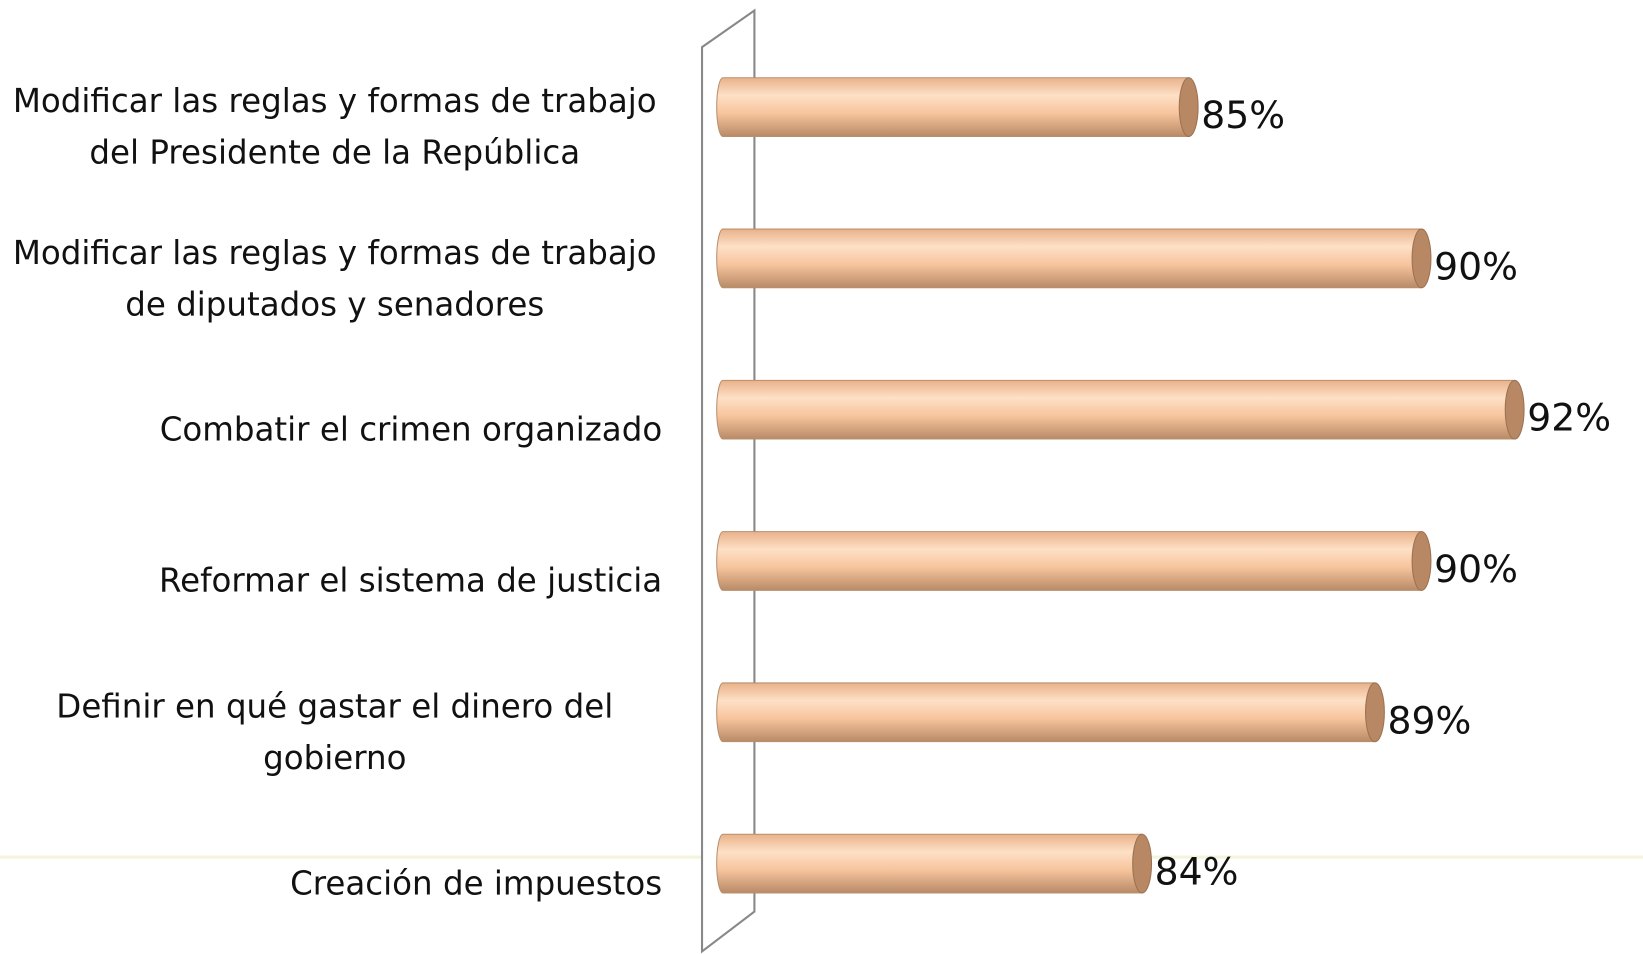 The height and width of the screenshot is (954, 1643). What do you see at coordinates (1243, 115) in the screenshot?
I see `value-label: 85%` at bounding box center [1243, 115].